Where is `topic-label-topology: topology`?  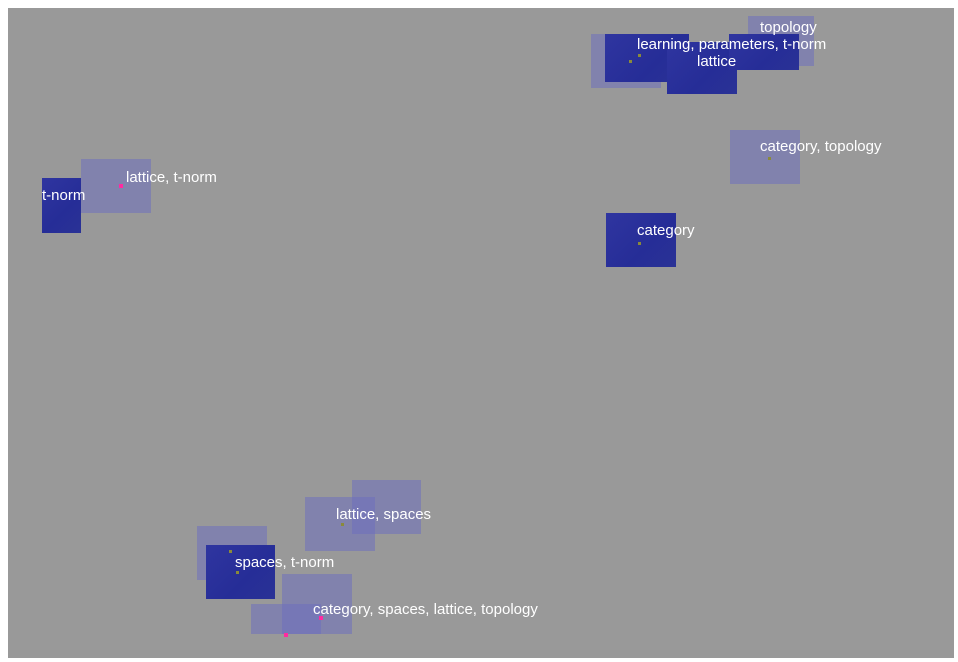 topic-label-topology: topology is located at coordinates (788, 28).